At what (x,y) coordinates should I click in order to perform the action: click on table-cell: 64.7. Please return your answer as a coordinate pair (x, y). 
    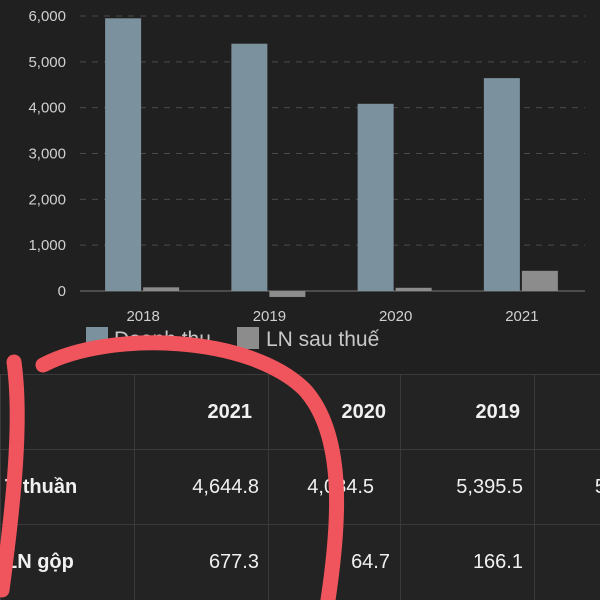
    Looking at the image, I should click on (370, 562).